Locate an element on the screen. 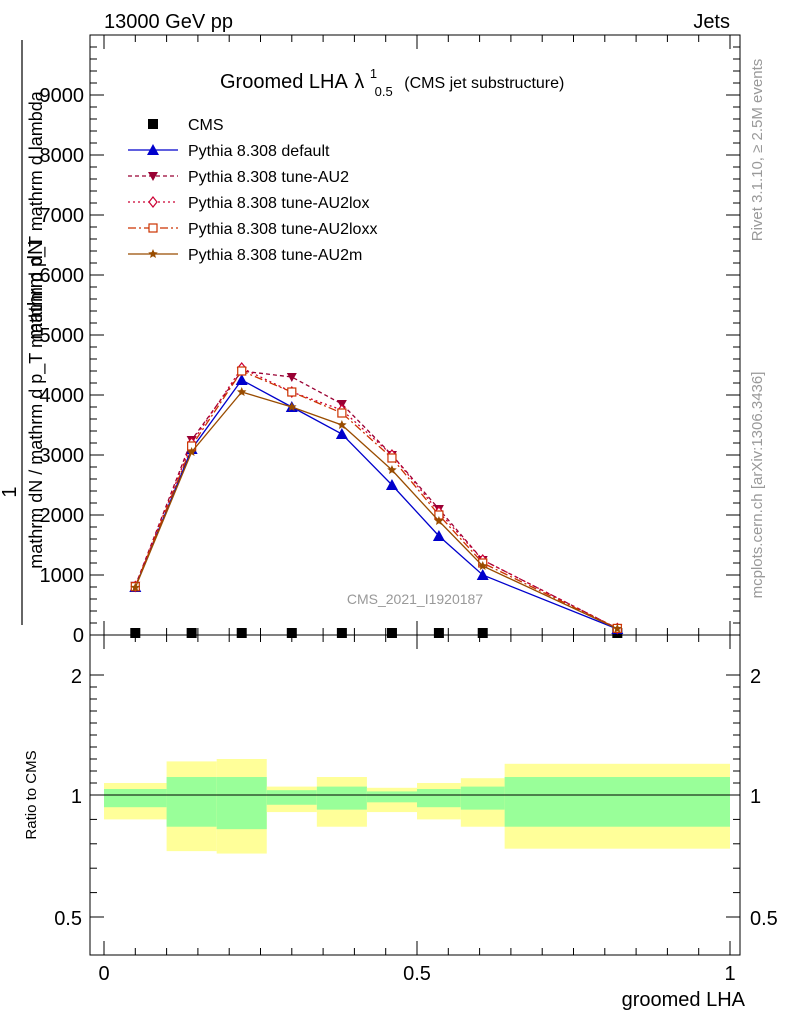 Image resolution: width=786 pixels, height=1024 pixels. chart-title-sup: 1 is located at coordinates (373, 73).